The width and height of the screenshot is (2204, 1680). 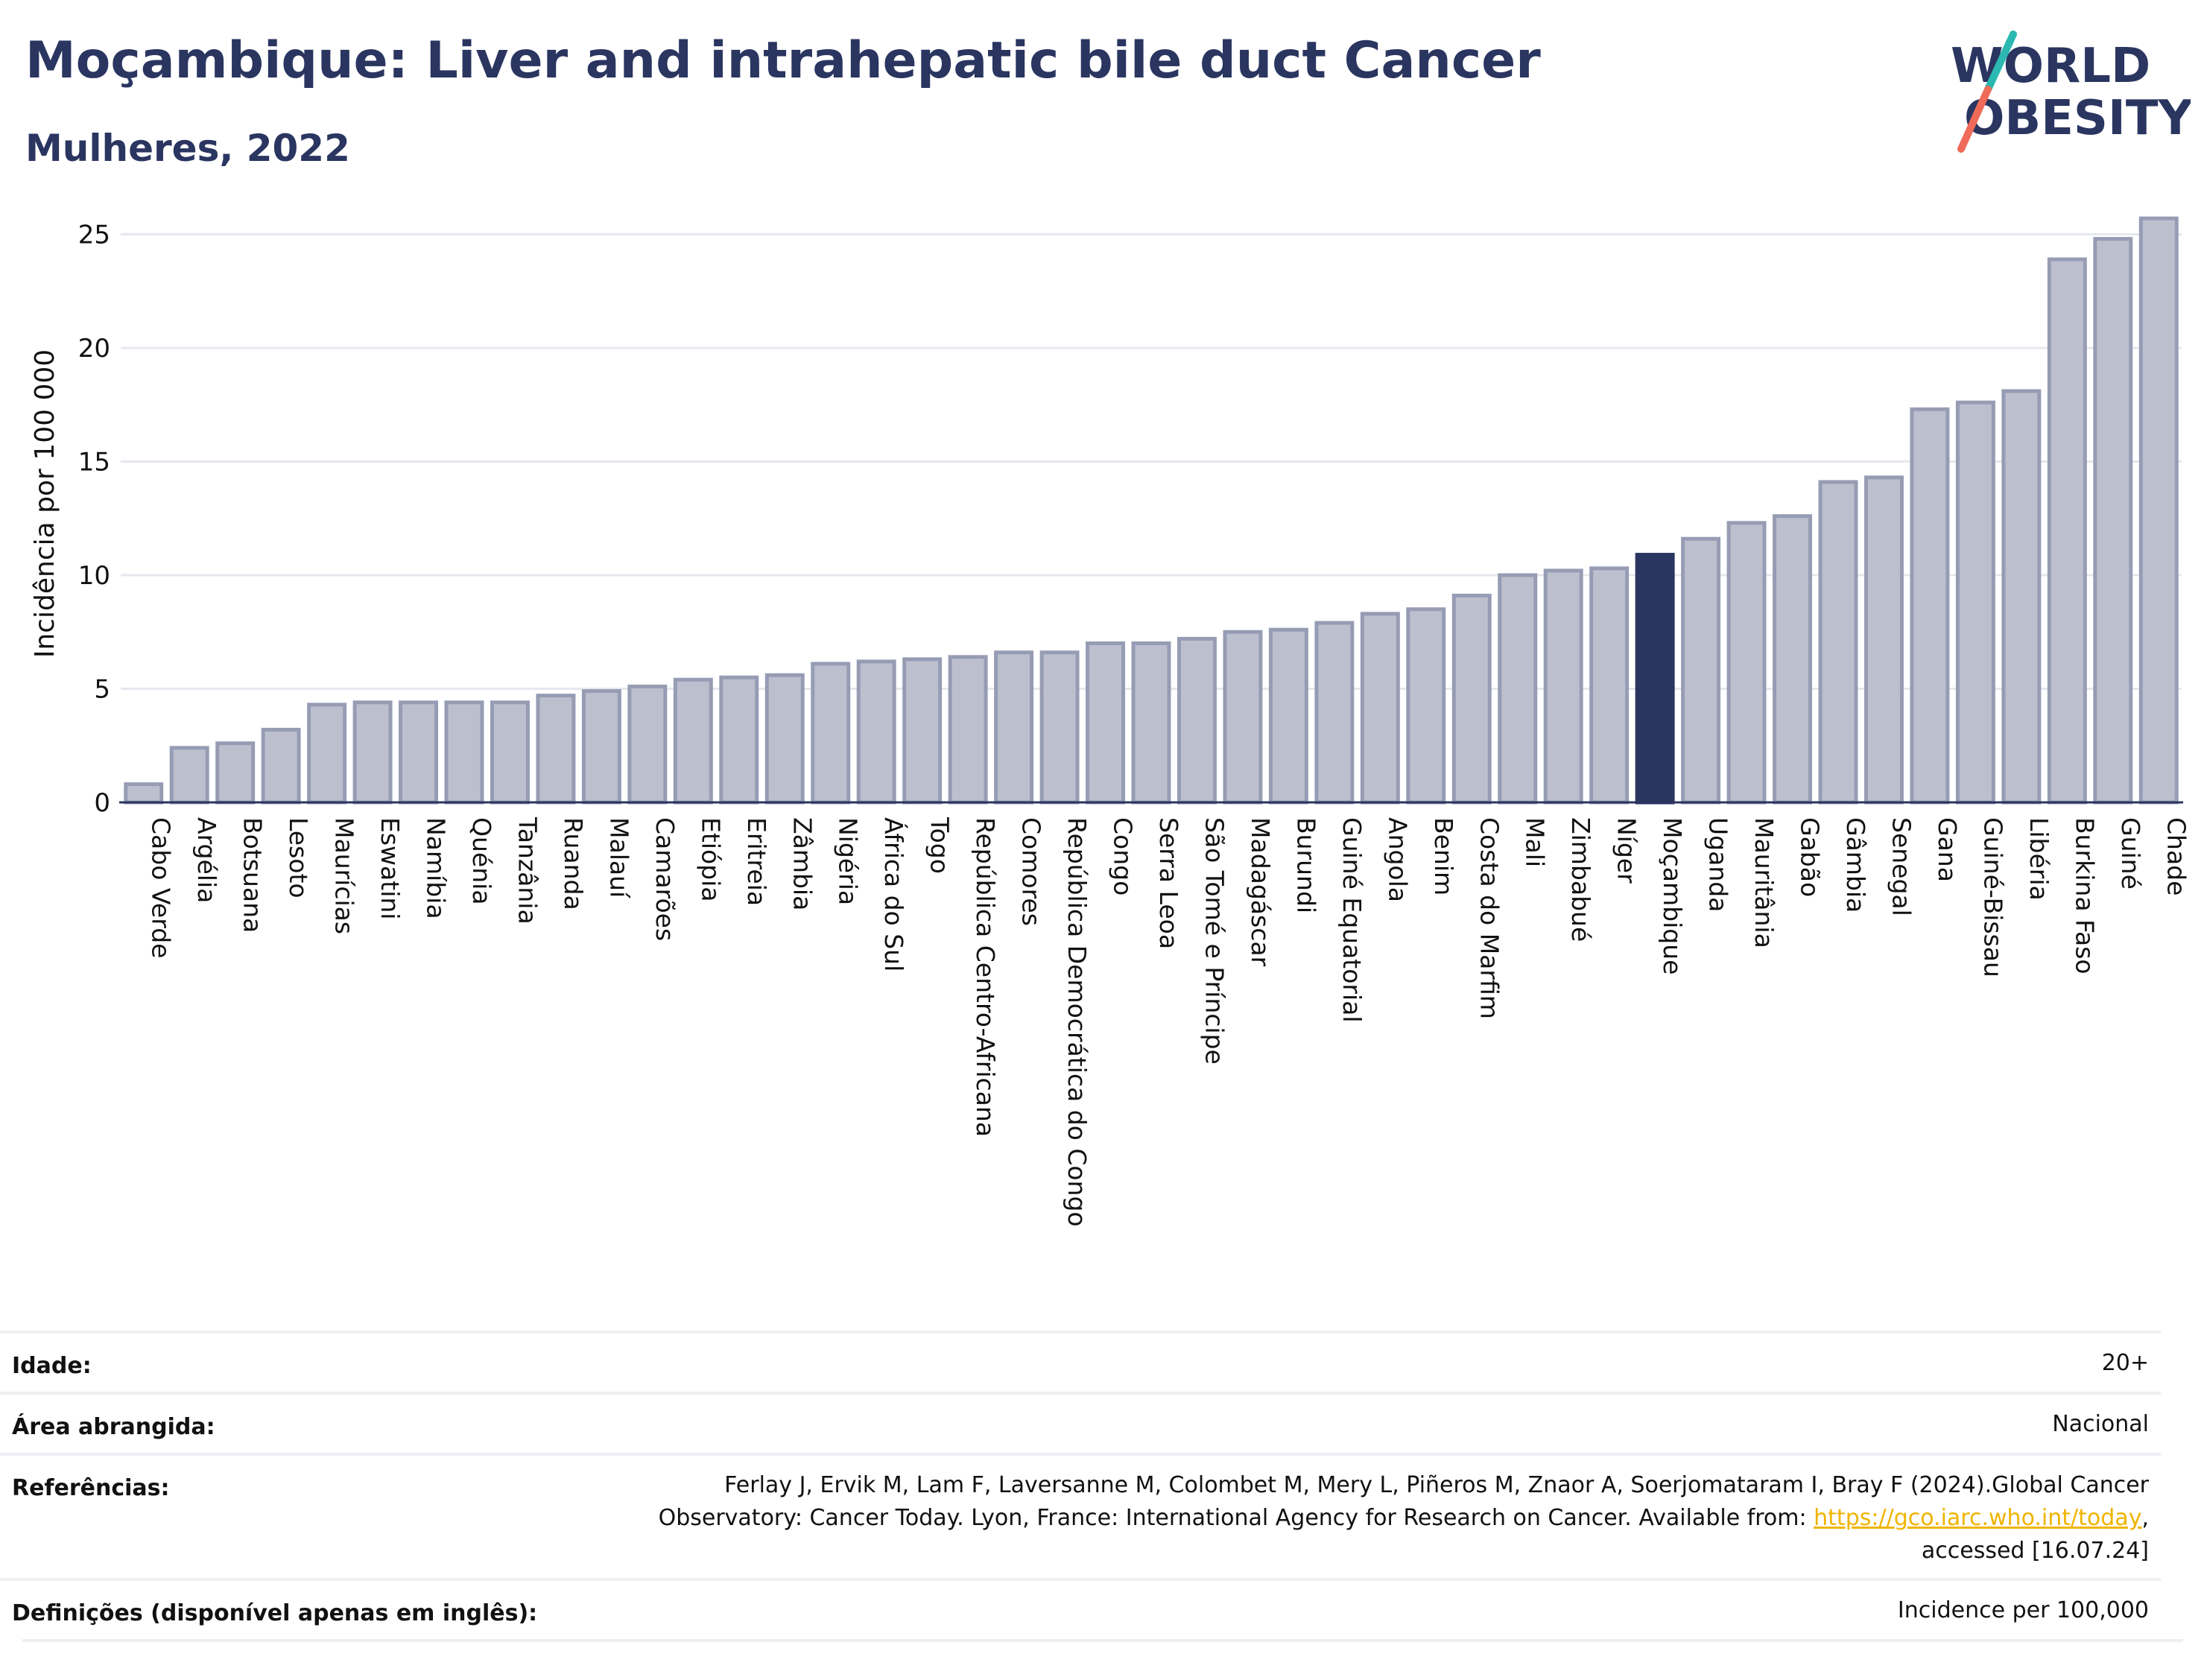 I want to click on x-tick-label: Chade, so click(x=2176, y=856).